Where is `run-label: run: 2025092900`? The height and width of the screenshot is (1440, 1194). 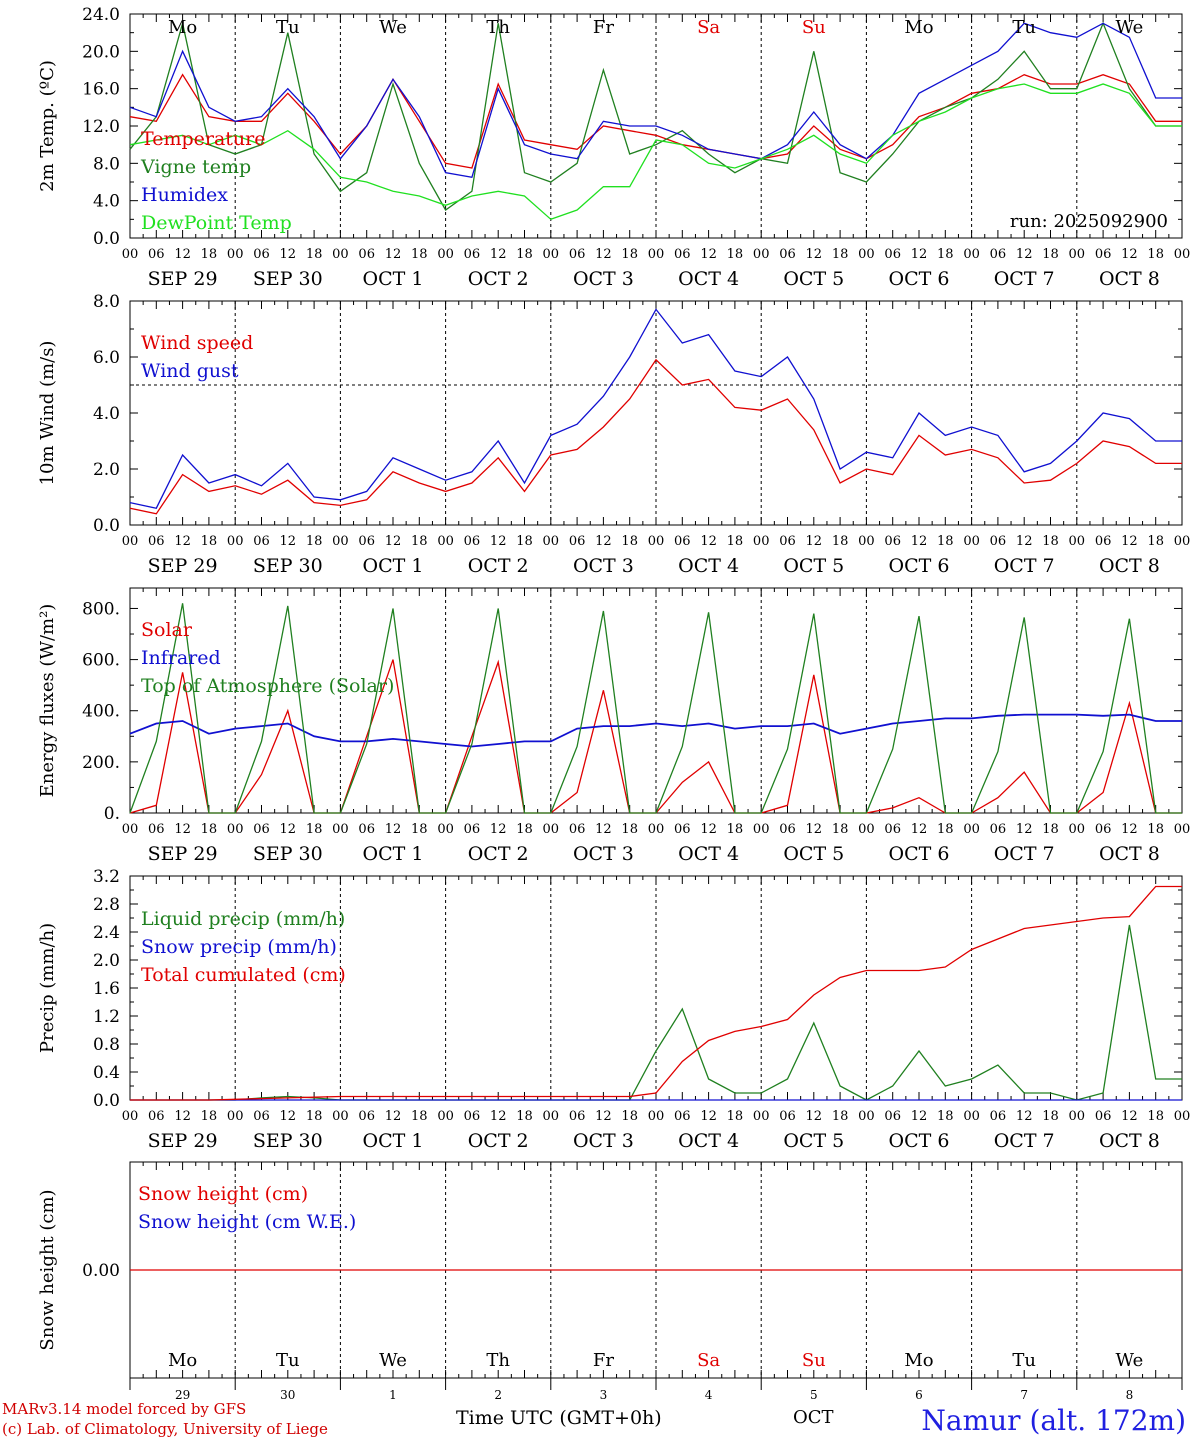 run-label: run: 2025092900 is located at coordinates (1089, 221).